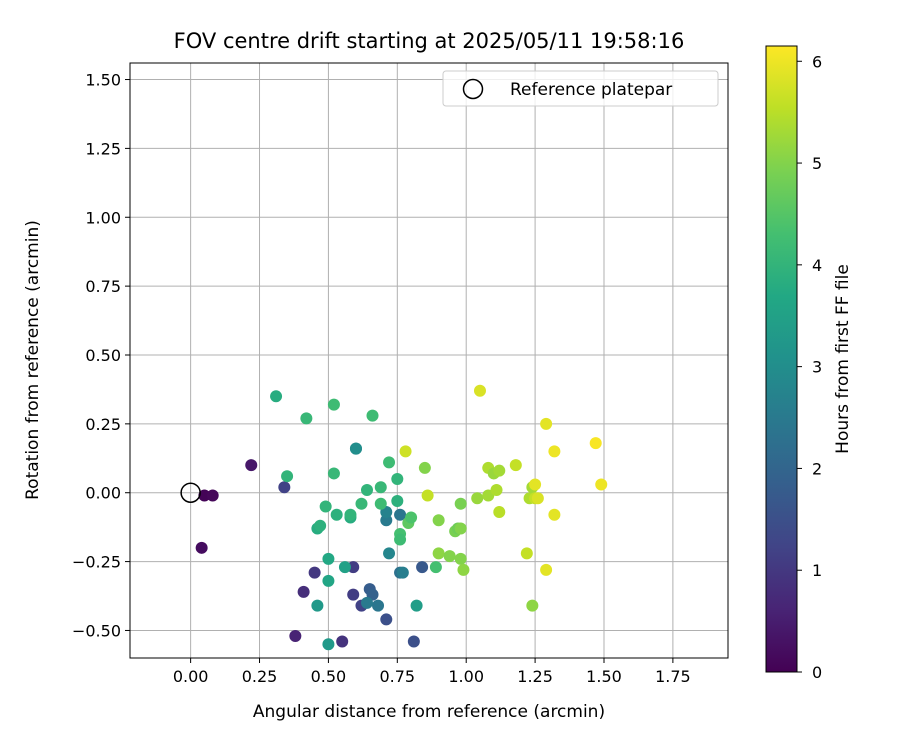 Image resolution: width=900 pixels, height=750 pixels. Describe the element at coordinates (103, 217) in the screenshot. I see `y-tick-label: 1.00` at that location.